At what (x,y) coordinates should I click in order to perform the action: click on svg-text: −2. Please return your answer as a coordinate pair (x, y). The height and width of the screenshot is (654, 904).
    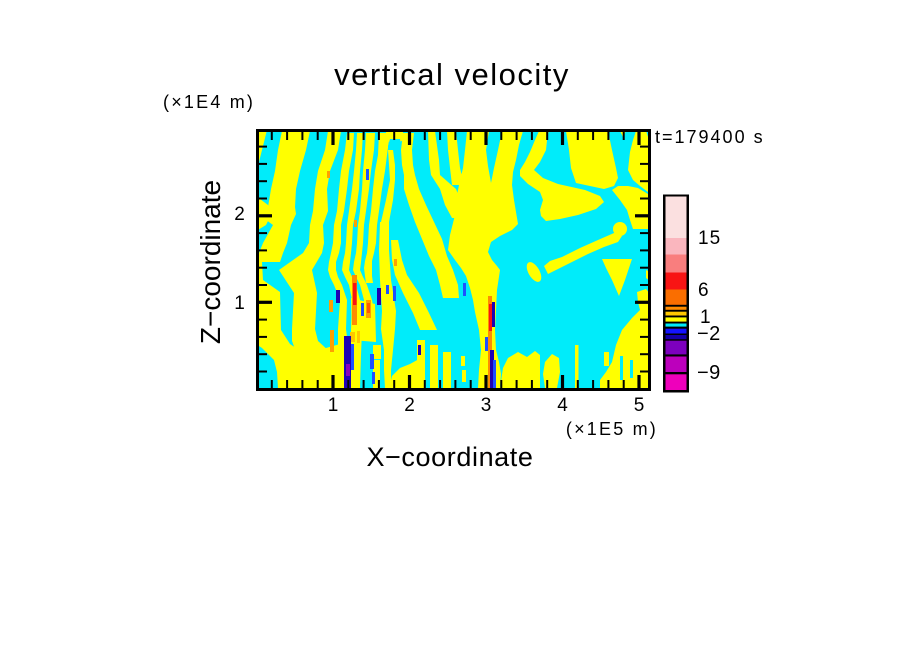
    Looking at the image, I should click on (709, 334).